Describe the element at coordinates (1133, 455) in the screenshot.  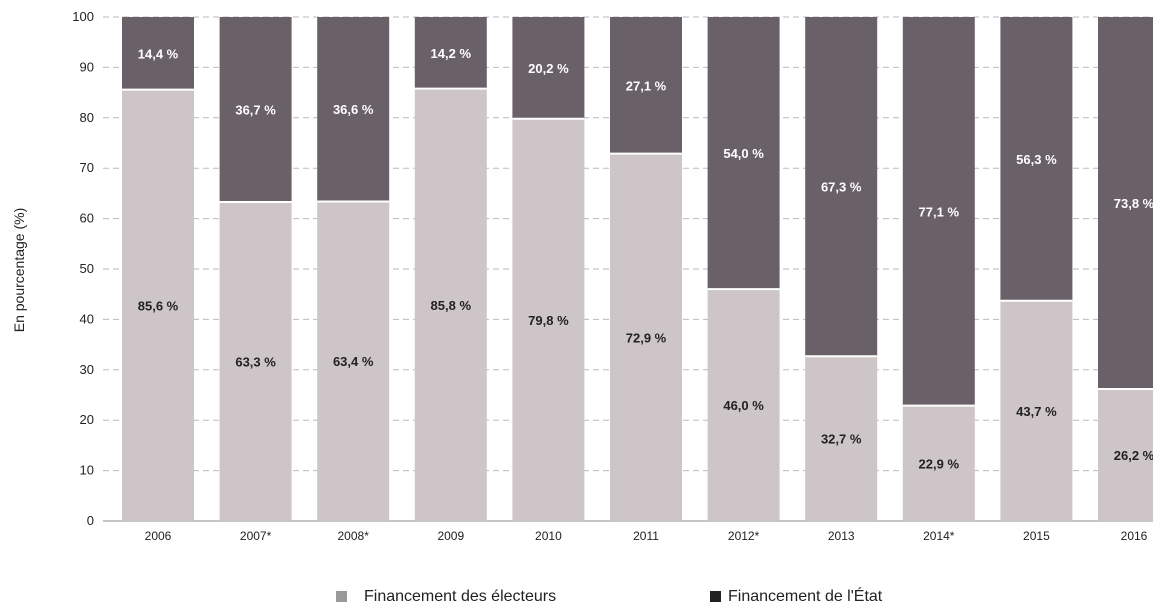
I see `data-label-voters: 26,2 %` at that location.